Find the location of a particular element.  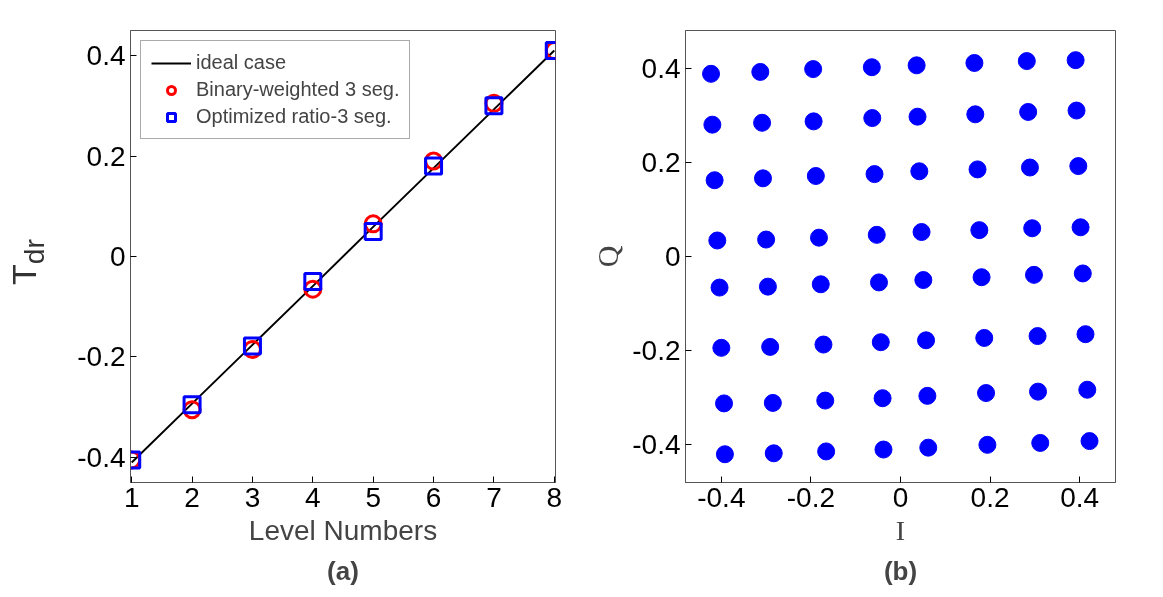

x-tick-label: 8 is located at coordinates (554, 497).